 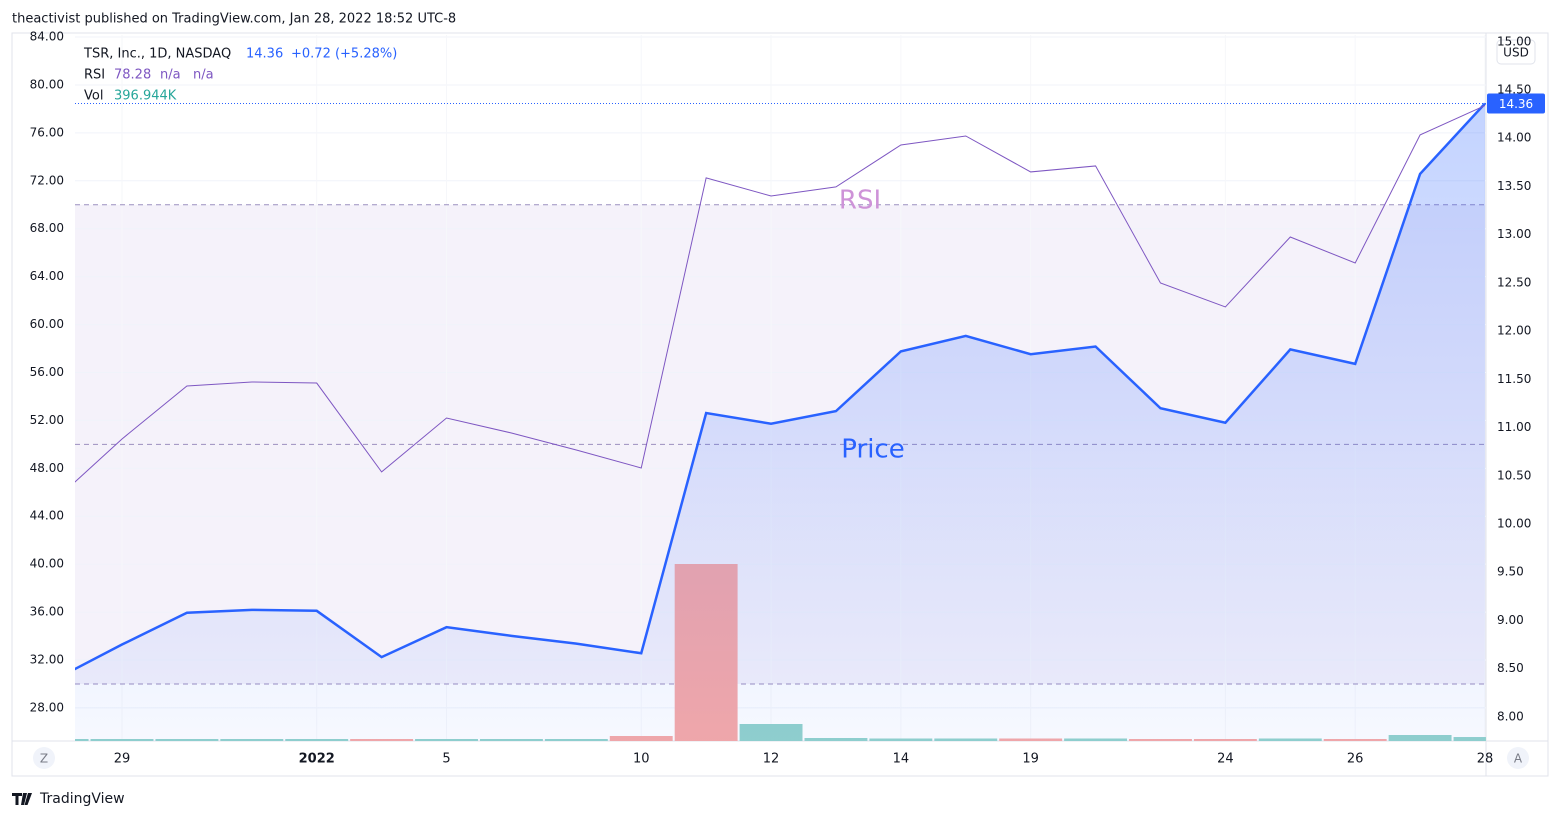 What do you see at coordinates (1514, 89) in the screenshot?
I see `y2-tick-label: 14.50` at bounding box center [1514, 89].